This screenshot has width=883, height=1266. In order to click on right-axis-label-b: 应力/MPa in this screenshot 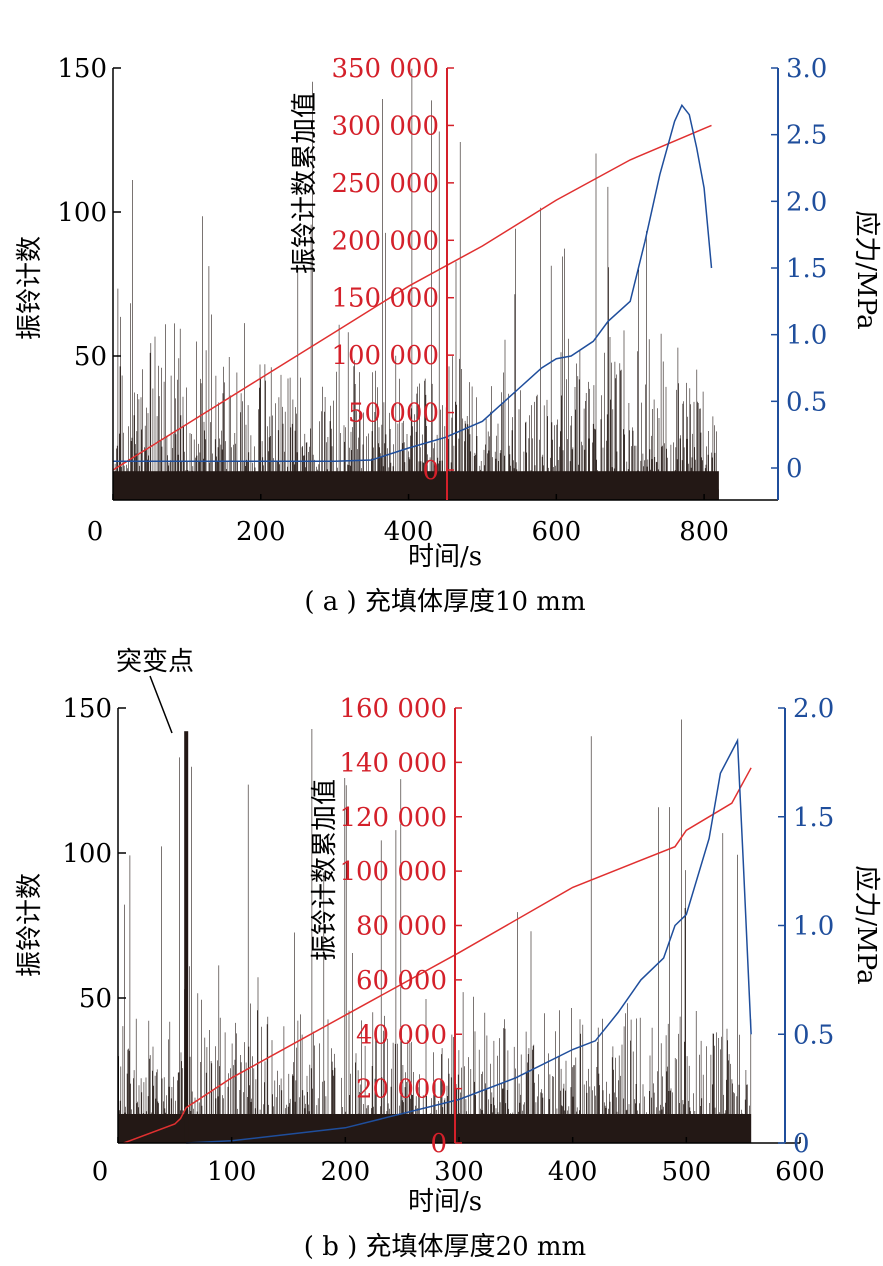, I will do `click(866, 924)`.